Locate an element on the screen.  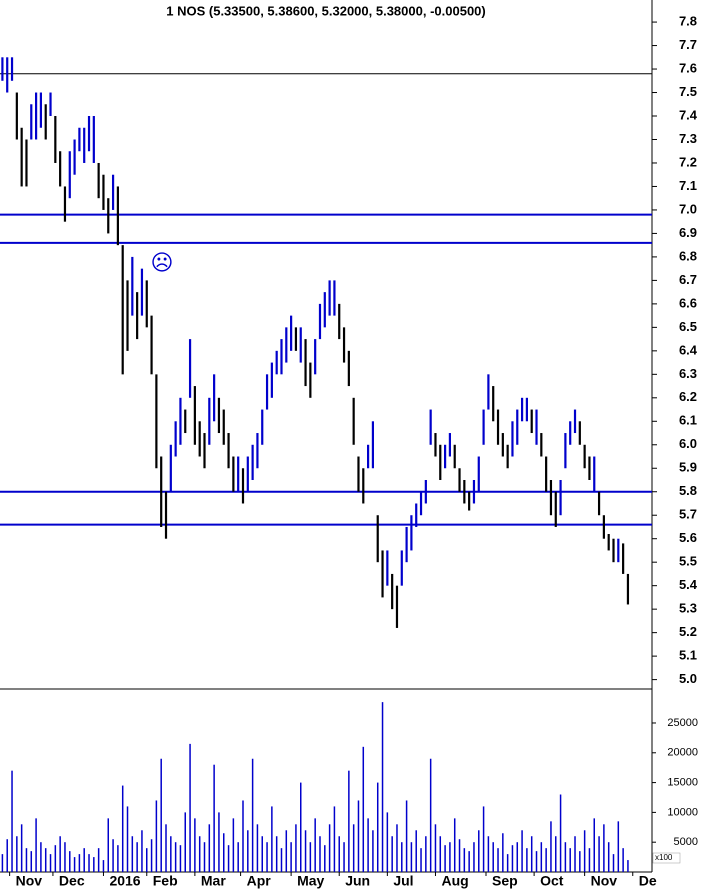
y-tick-label: 5.4 is located at coordinates (688, 584).